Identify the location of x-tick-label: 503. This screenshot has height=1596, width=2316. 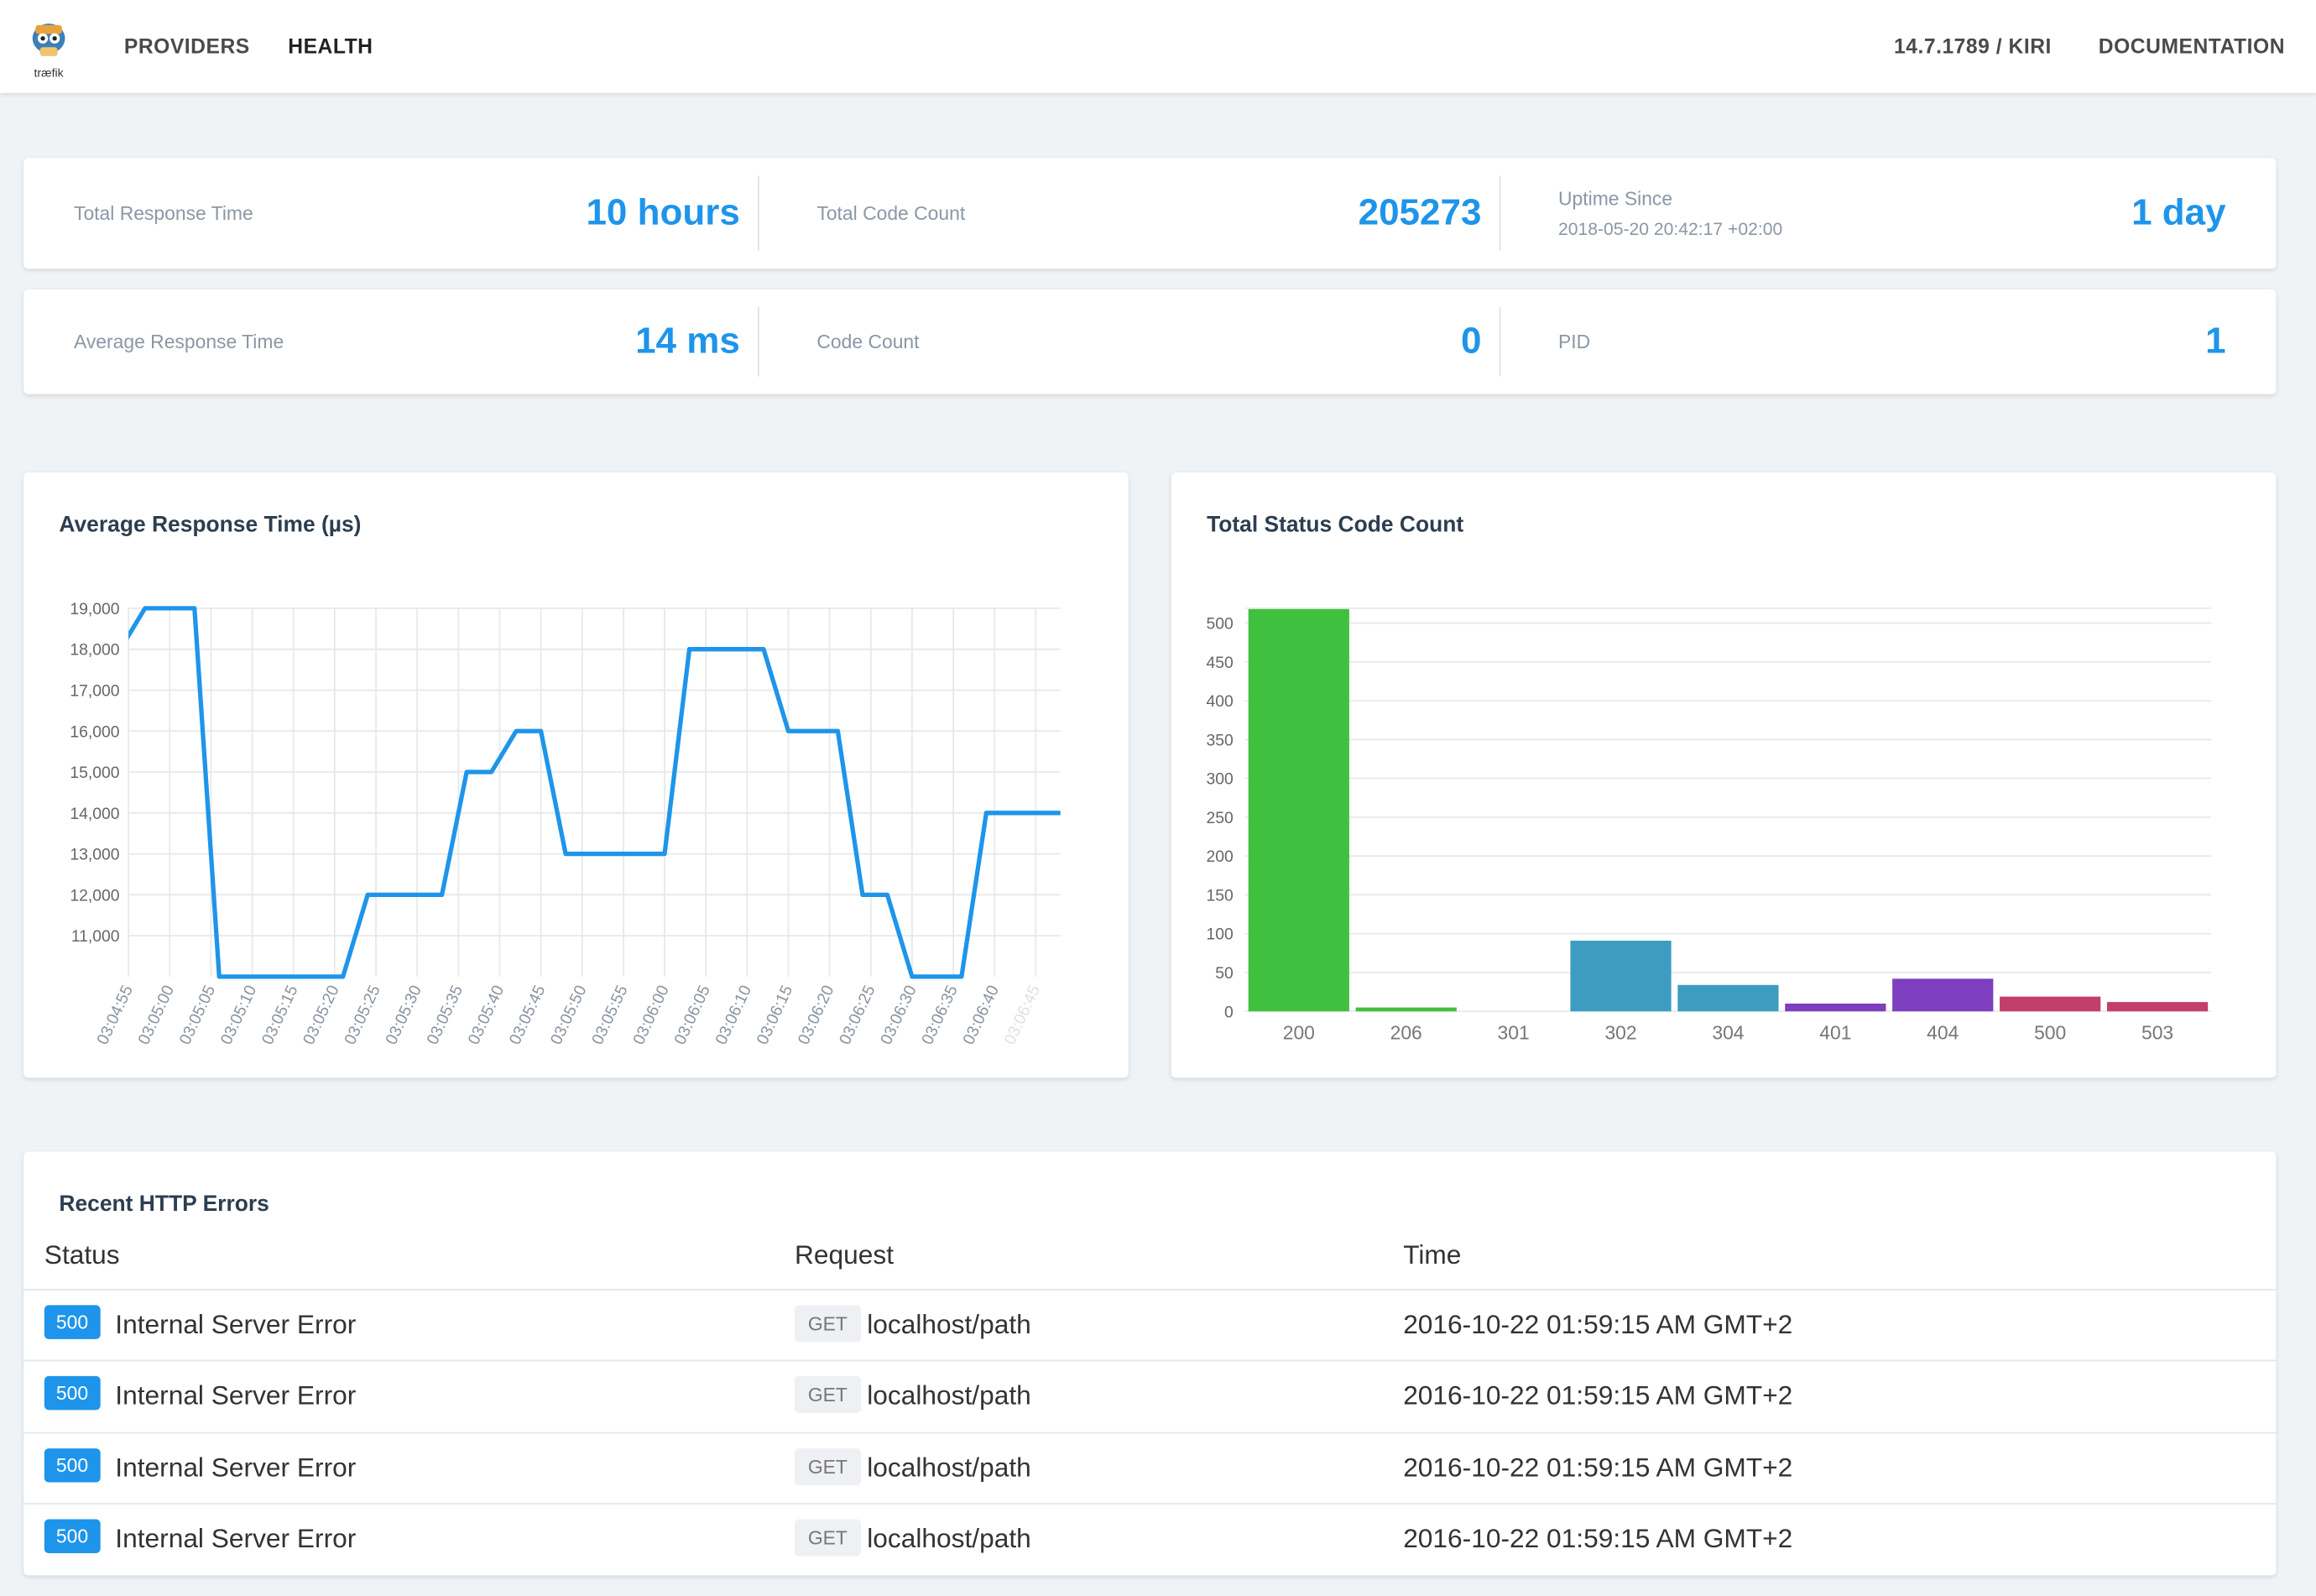
(2157, 1033).